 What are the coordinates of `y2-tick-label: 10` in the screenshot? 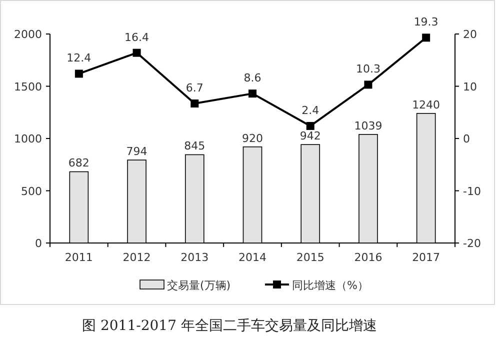 It's located at (470, 87).